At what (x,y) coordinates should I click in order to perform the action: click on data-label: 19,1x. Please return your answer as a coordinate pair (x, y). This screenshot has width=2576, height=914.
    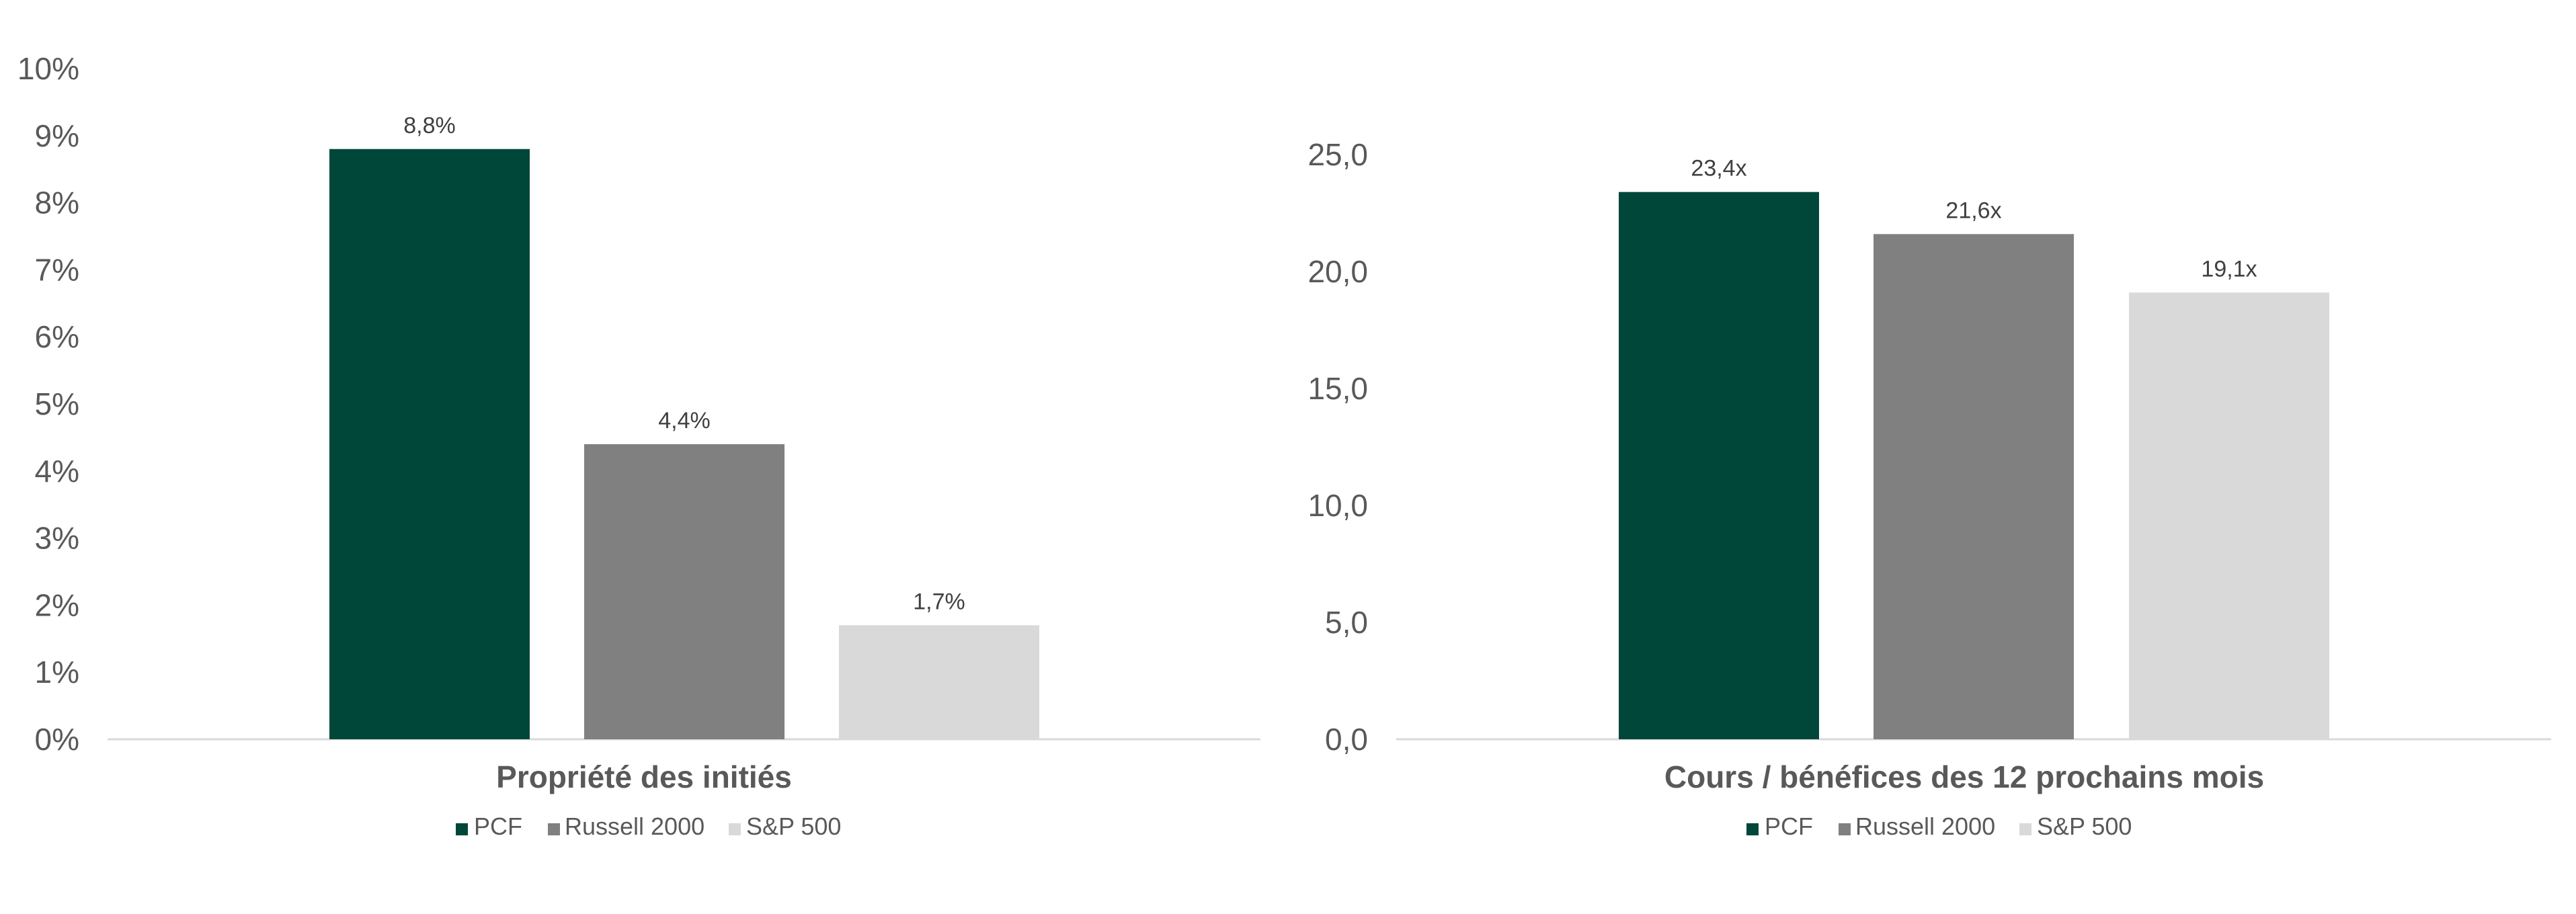
    Looking at the image, I should click on (2229, 269).